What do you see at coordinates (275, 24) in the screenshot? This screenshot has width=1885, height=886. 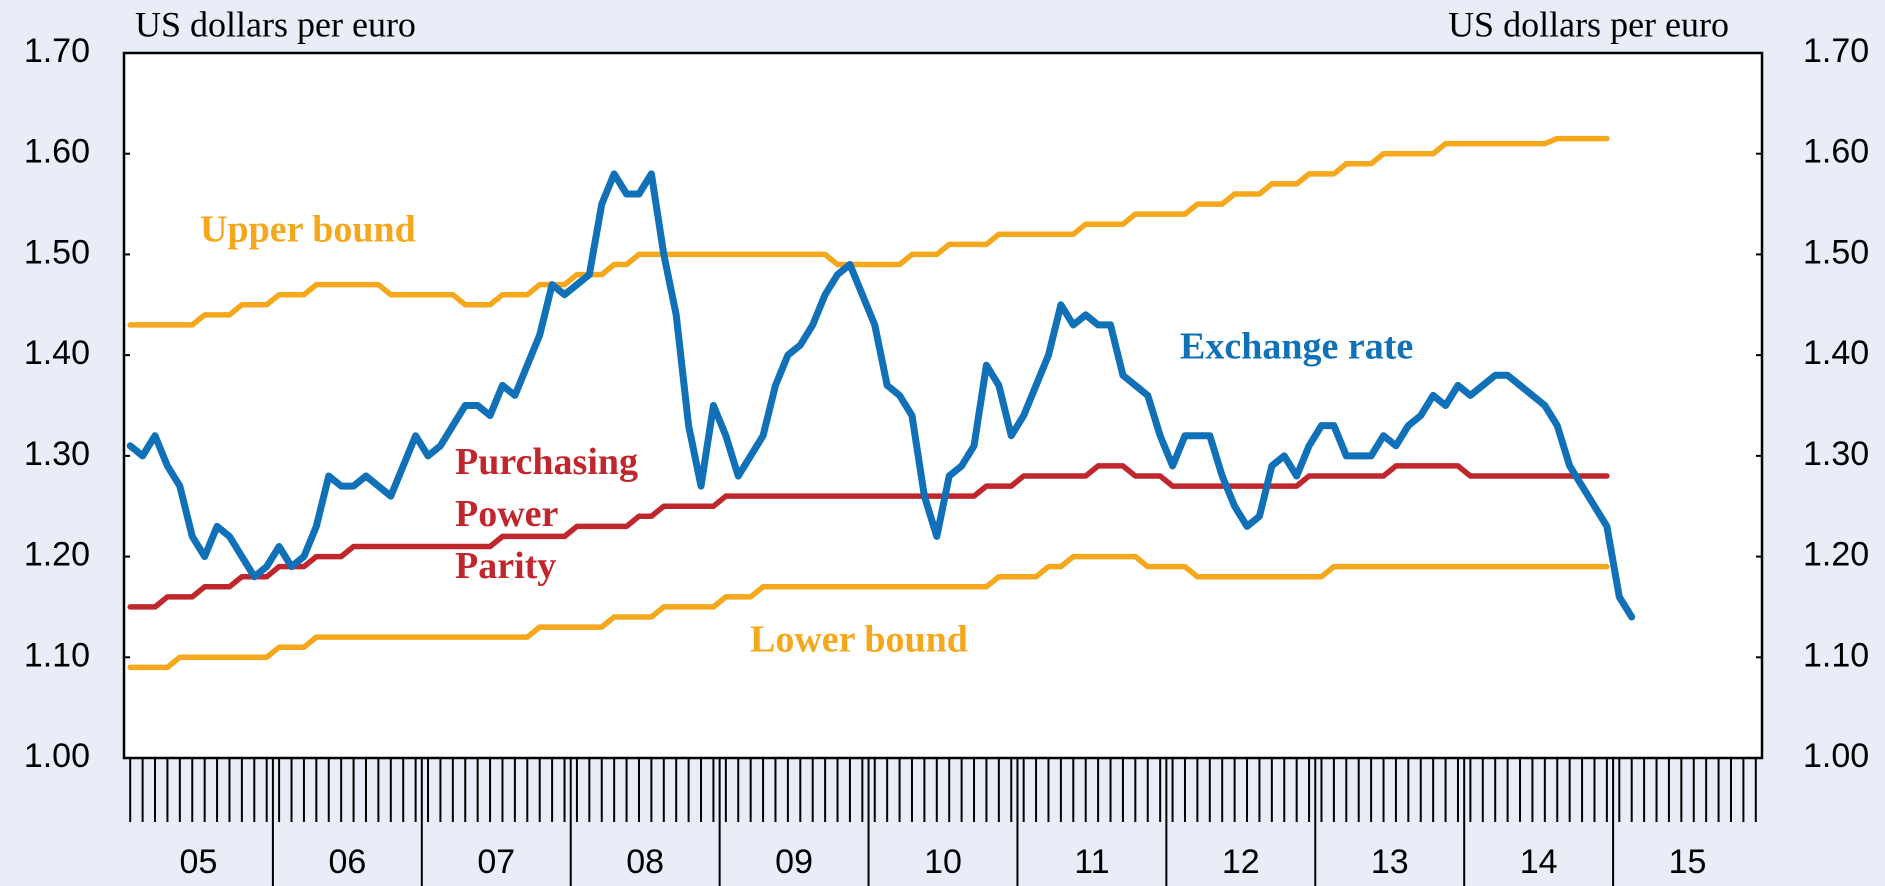 I see `y-axis-label: US dollars per euro` at bounding box center [275, 24].